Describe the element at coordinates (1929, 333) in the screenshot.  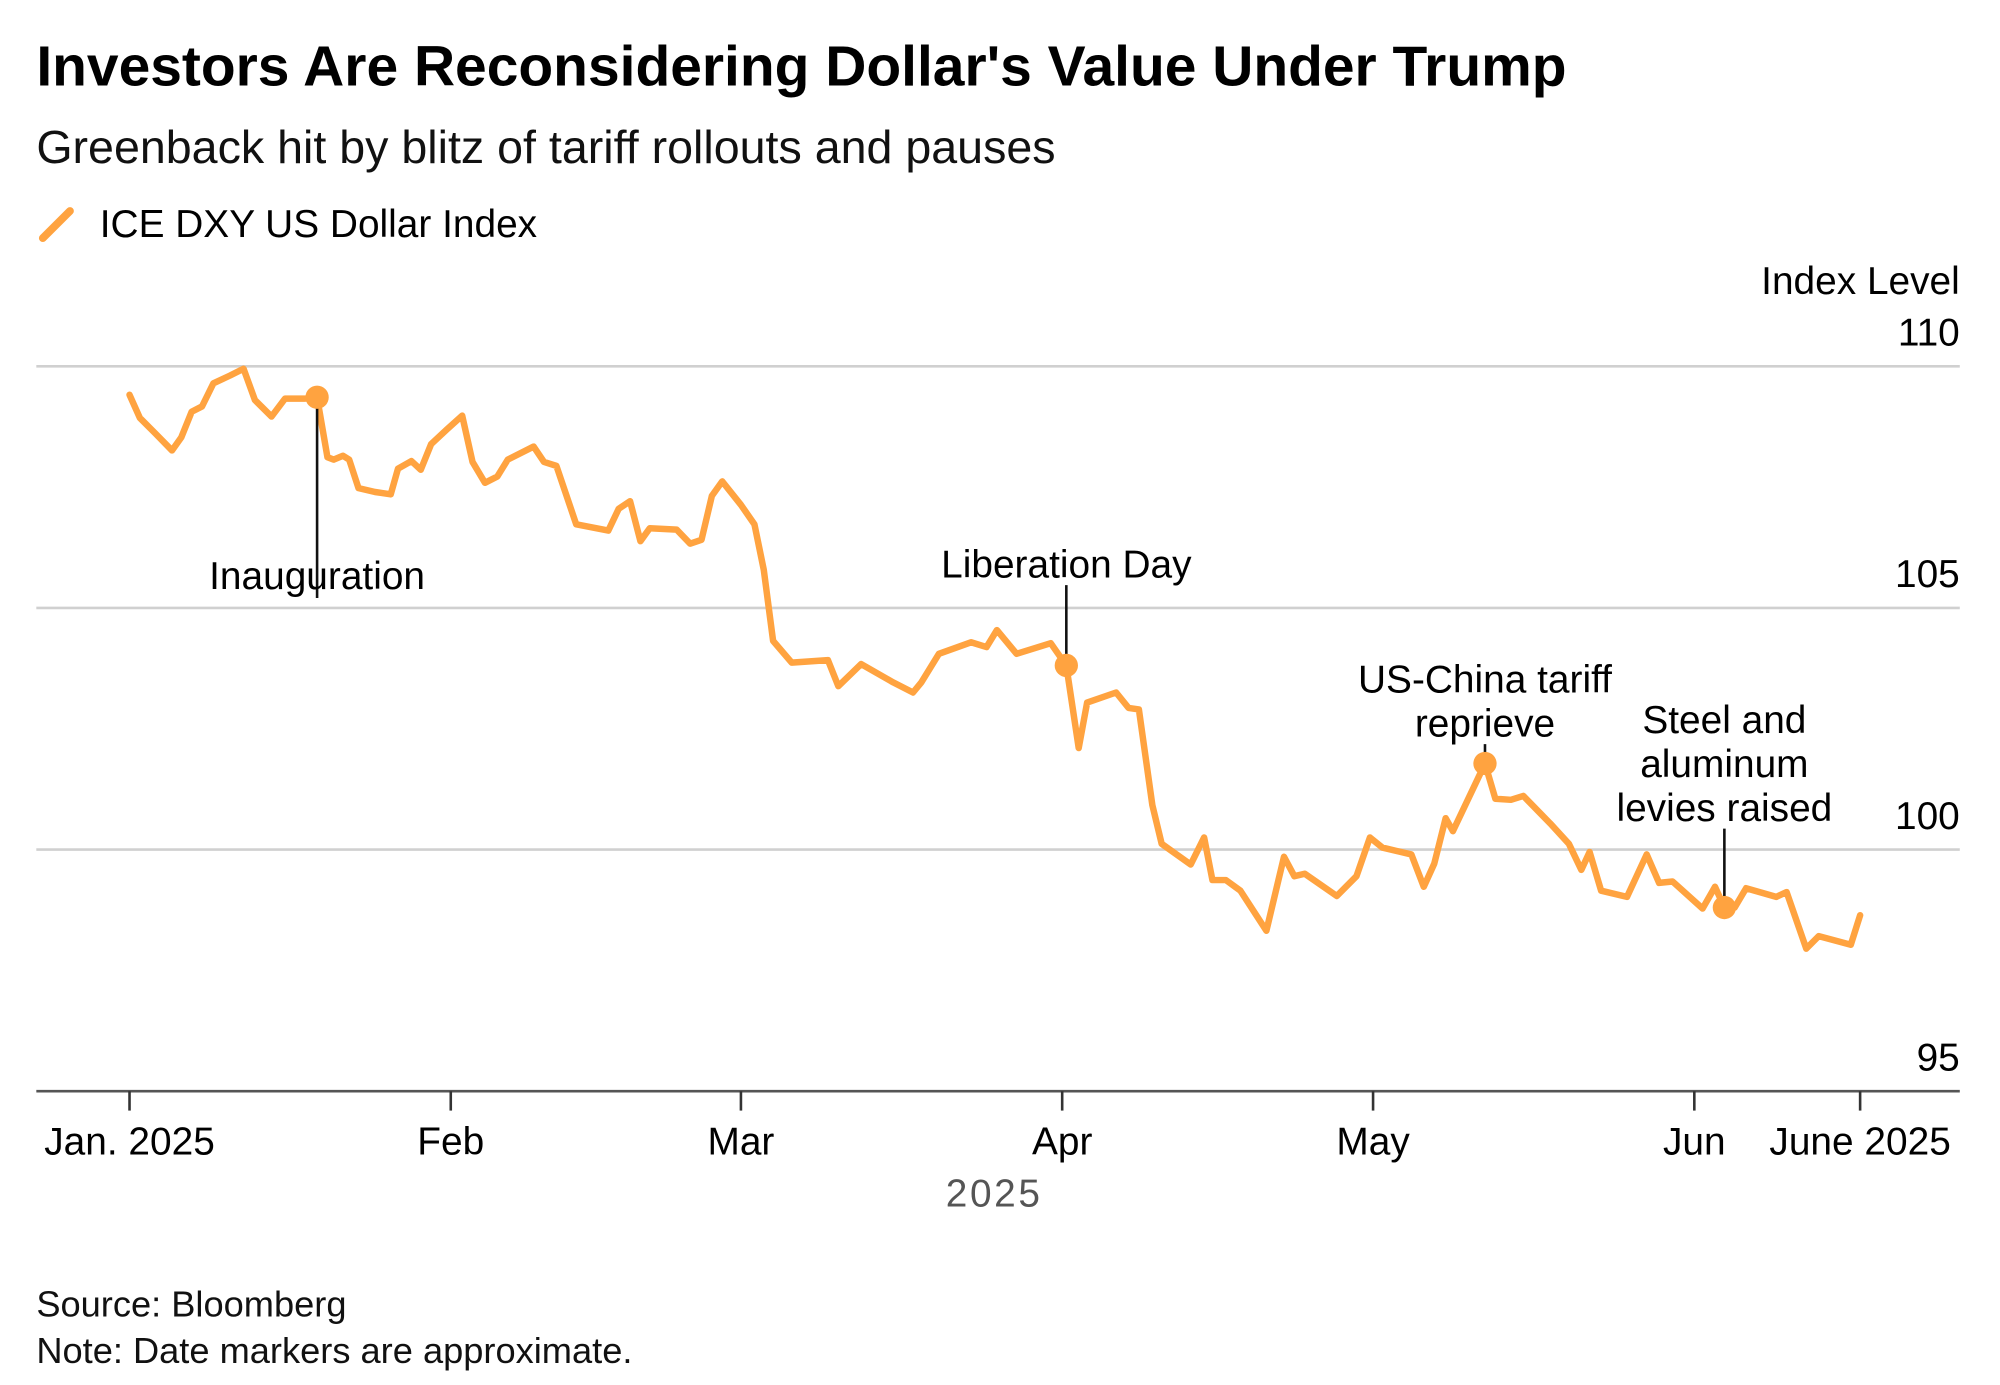
I see `y-tick-label: 110` at that location.